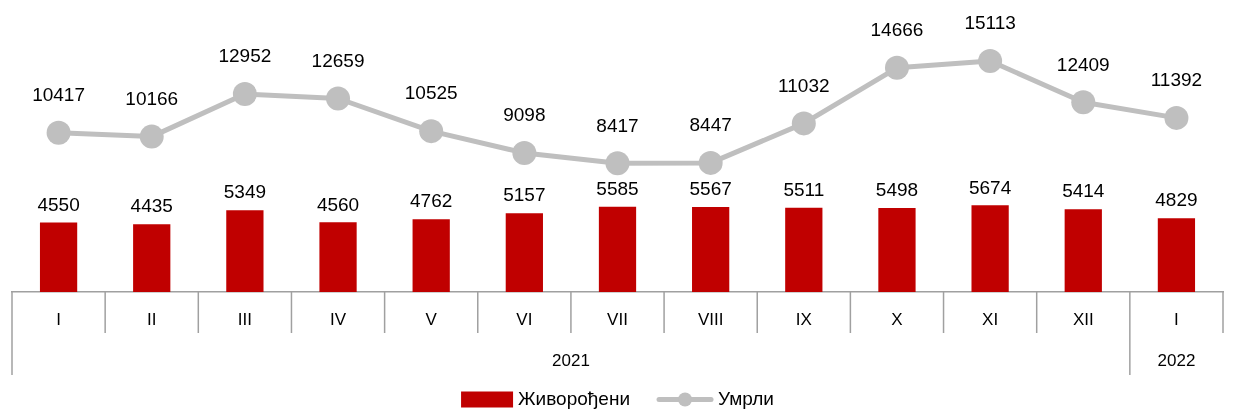 Image resolution: width=1235 pixels, height=410 pixels. What do you see at coordinates (746, 398) in the screenshot?
I see `legend-label: Умрли` at bounding box center [746, 398].